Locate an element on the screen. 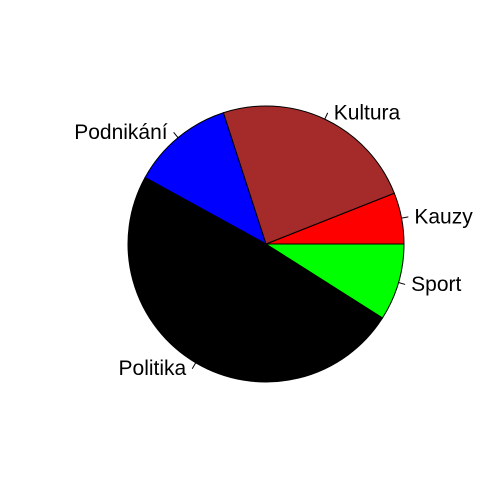  pie-label: Kultura is located at coordinates (367, 112).